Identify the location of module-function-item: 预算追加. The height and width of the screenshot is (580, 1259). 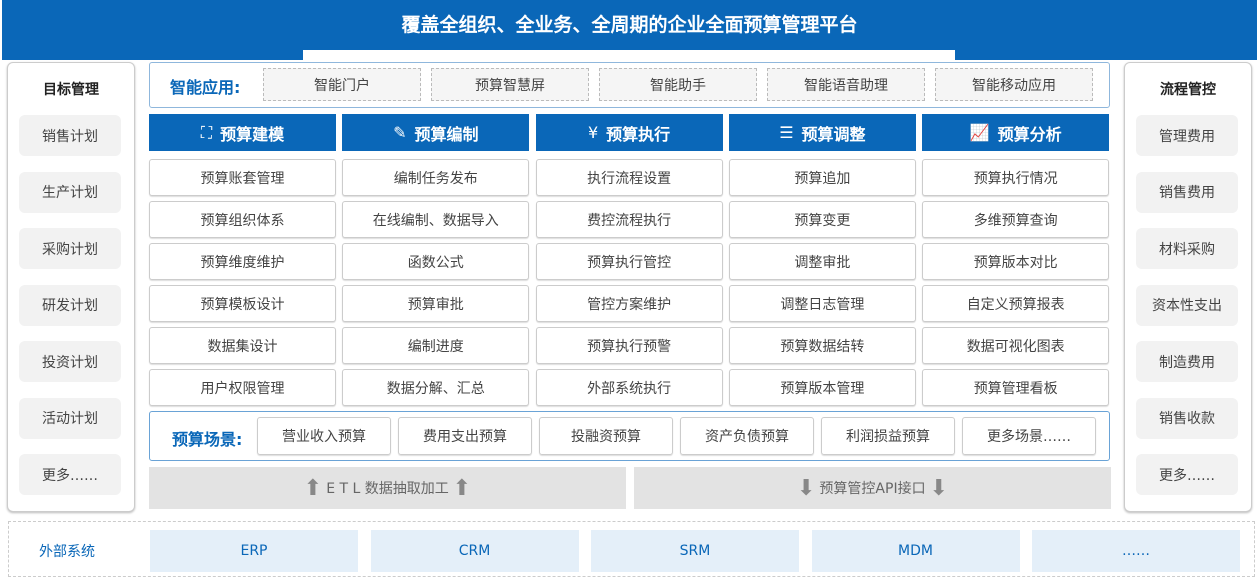
(822, 177).